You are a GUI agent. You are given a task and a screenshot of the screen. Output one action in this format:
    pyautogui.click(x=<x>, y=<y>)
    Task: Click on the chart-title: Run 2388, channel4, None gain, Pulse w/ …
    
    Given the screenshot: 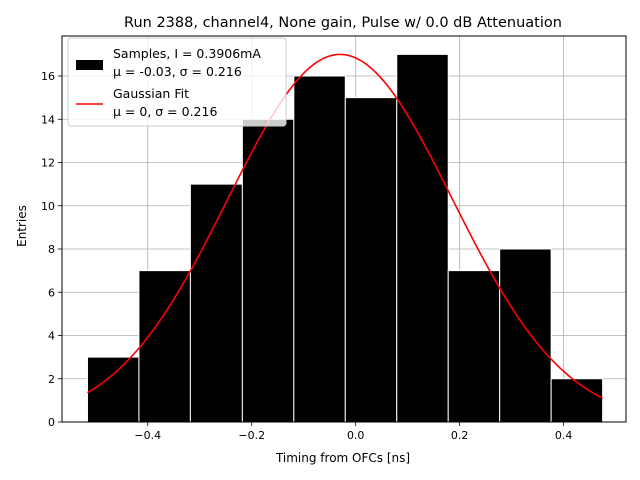 What is the action you would take?
    pyautogui.click(x=343, y=23)
    